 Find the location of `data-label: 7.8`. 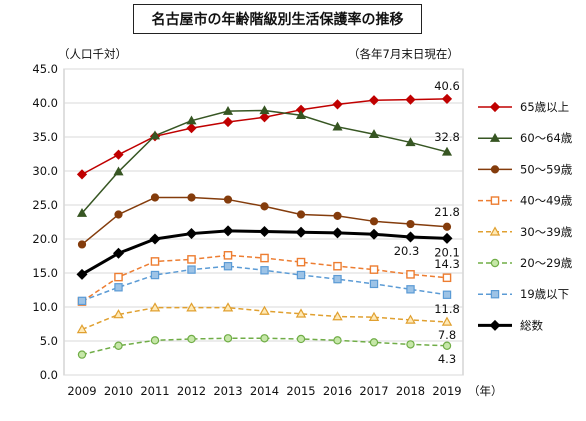

data-label: 7.8 is located at coordinates (447, 335).